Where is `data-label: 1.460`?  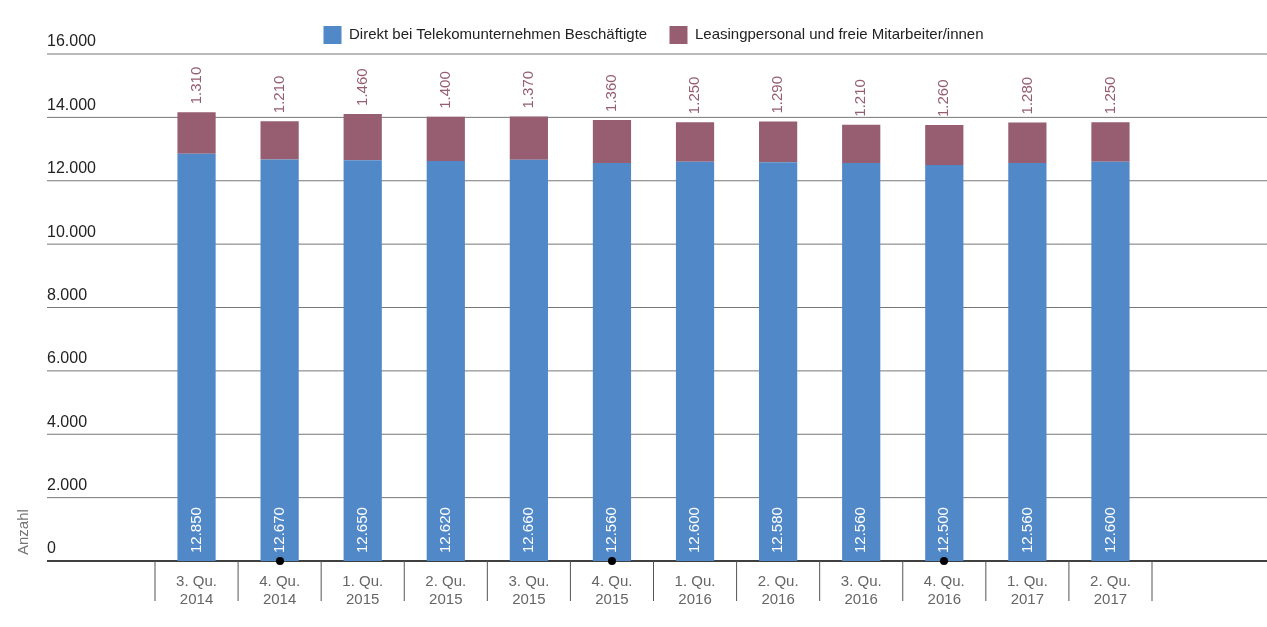 data-label: 1.460 is located at coordinates (361, 87).